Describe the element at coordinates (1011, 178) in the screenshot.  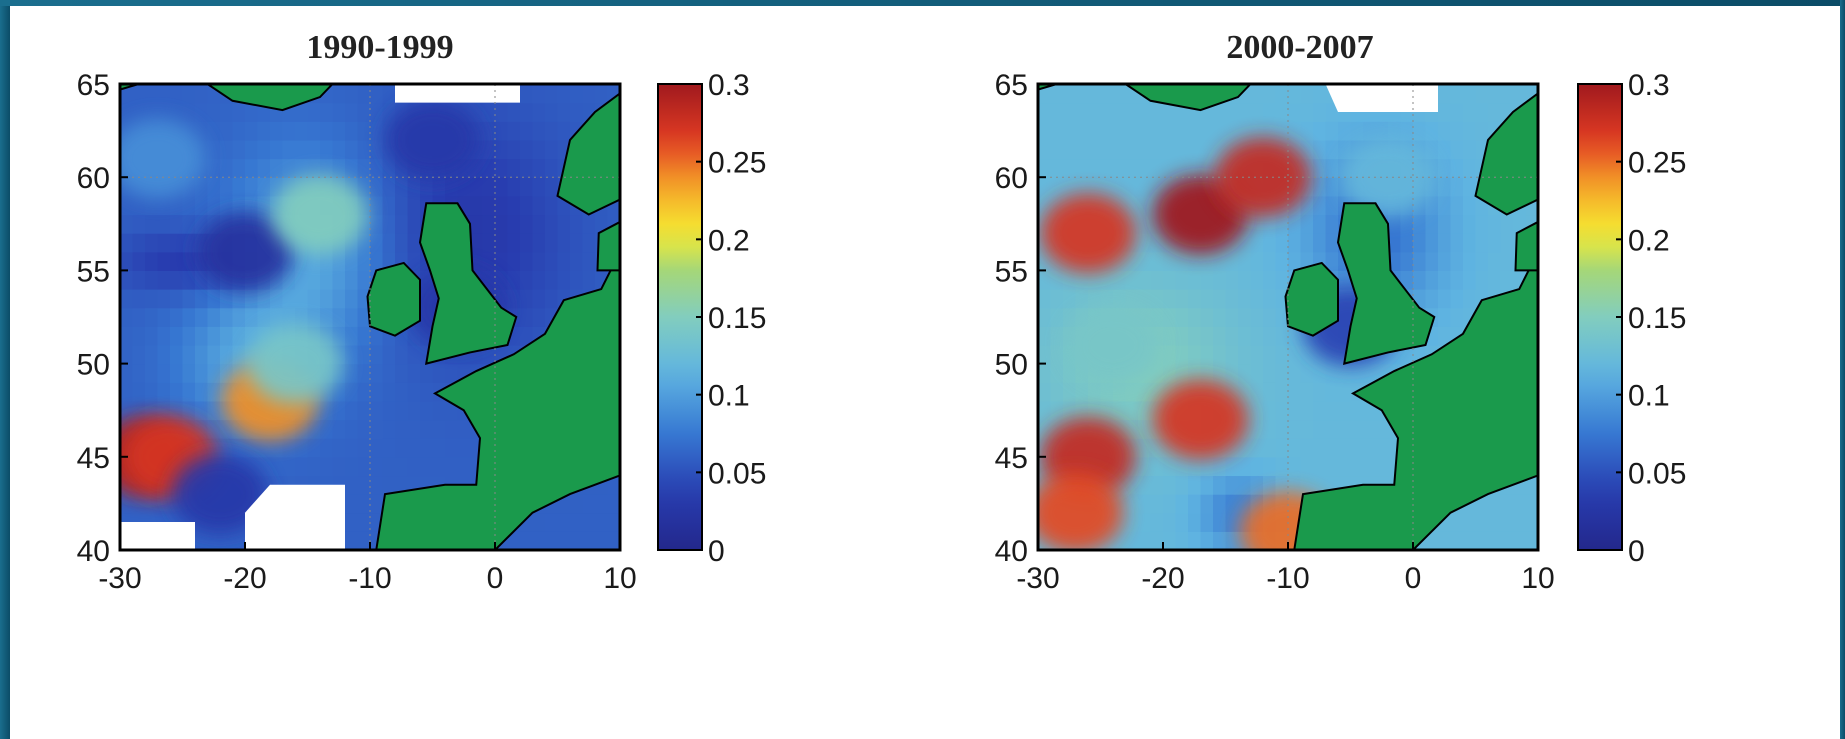
I see `y-tick-label: 60` at that location.